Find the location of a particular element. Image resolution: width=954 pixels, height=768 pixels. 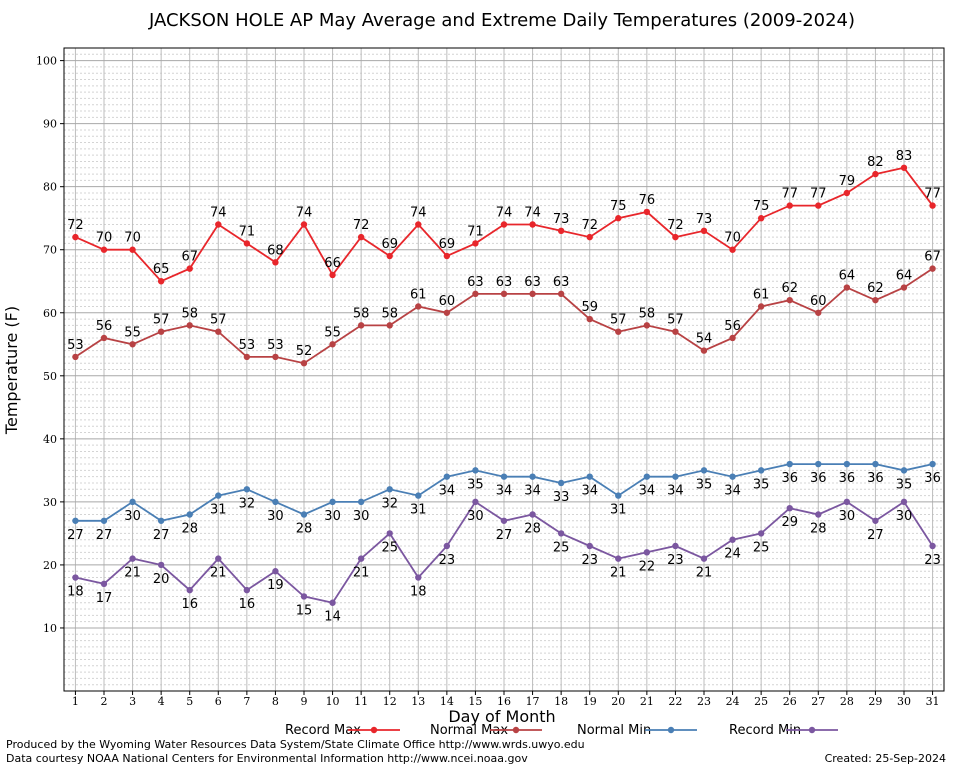

record-min-data-label: 24 is located at coordinates (732, 554).